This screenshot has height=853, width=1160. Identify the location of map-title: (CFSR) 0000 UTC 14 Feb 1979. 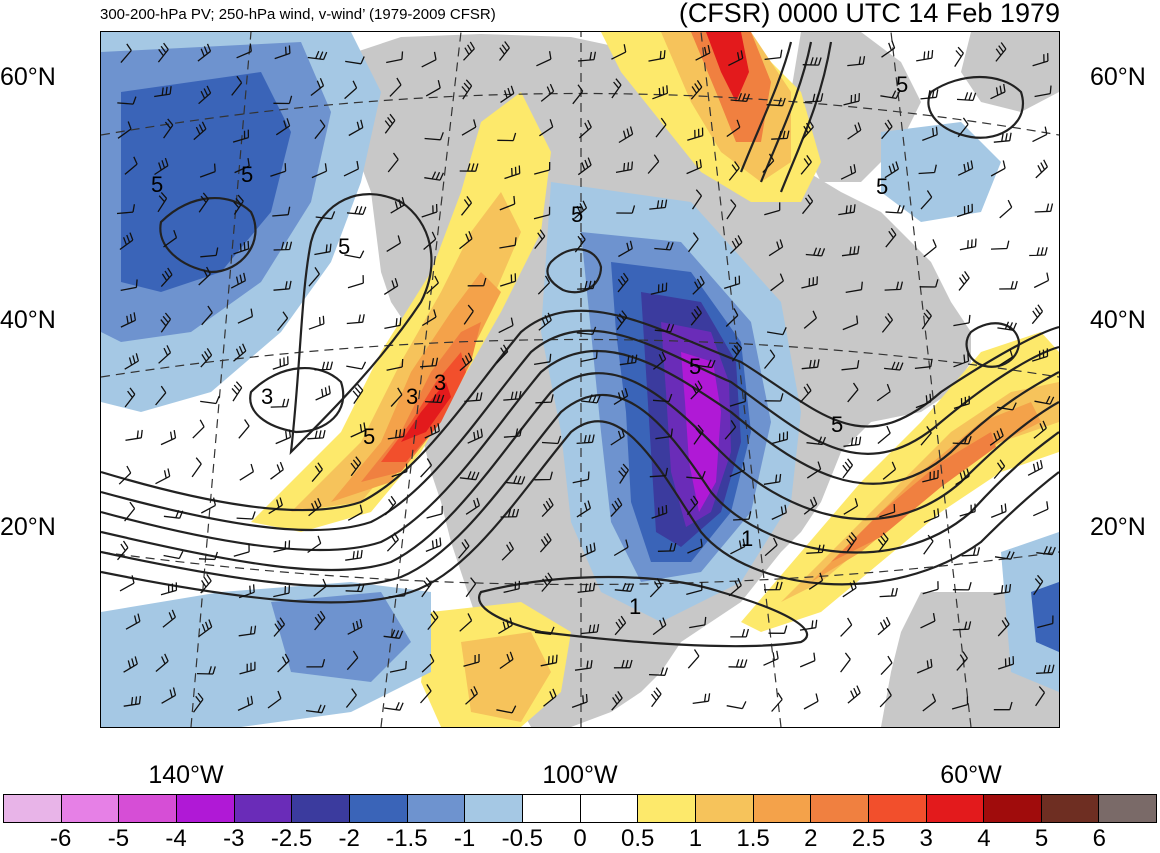
(869, 14).